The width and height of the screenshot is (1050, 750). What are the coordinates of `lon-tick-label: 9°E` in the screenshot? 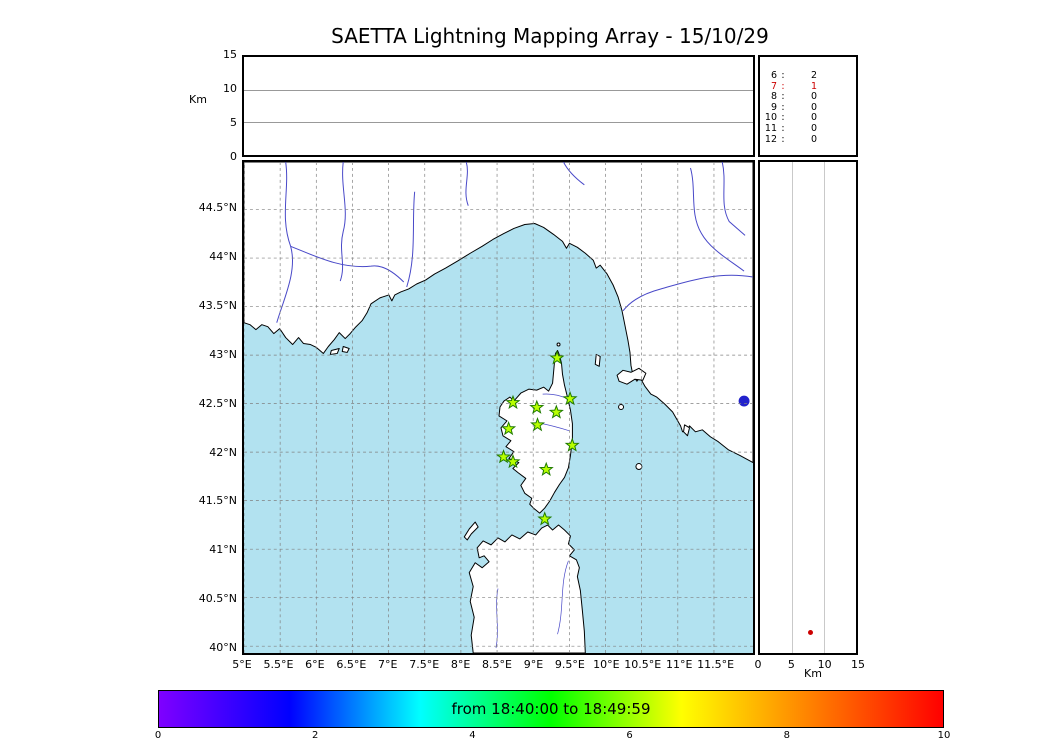 It's located at (533, 664).